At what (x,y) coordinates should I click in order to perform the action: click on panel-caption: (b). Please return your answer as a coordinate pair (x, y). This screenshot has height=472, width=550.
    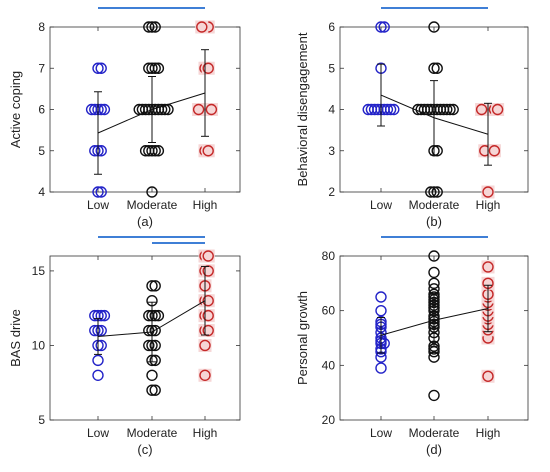
    Looking at the image, I should click on (434, 221).